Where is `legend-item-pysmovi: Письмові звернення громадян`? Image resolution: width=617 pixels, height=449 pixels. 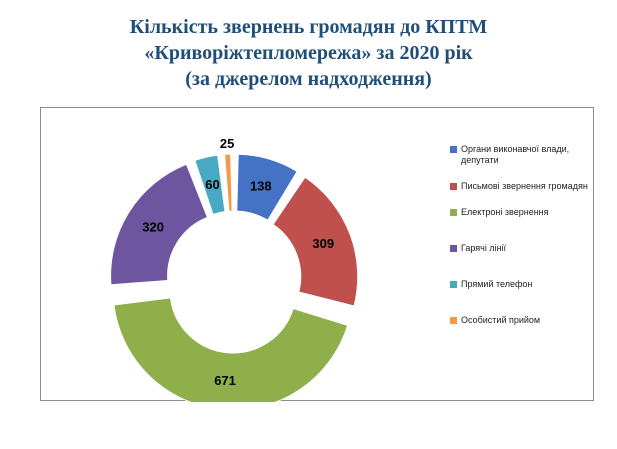
legend-item-pysmovi: Письмові звернення громадян is located at coordinates (520, 186).